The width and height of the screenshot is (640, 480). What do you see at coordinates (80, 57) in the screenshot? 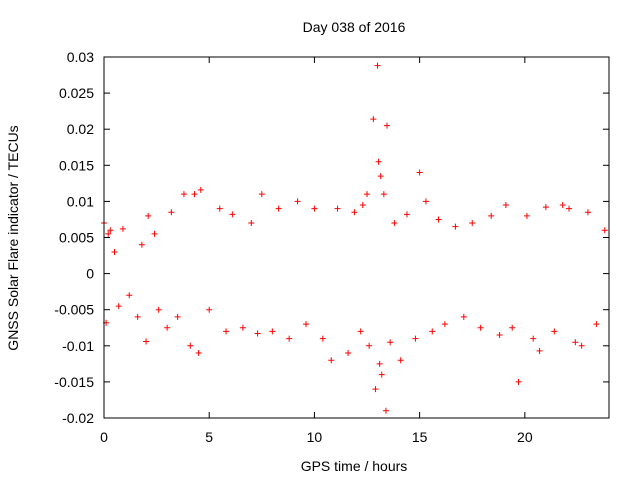
I see `y-tick-label: 0.03` at bounding box center [80, 57].